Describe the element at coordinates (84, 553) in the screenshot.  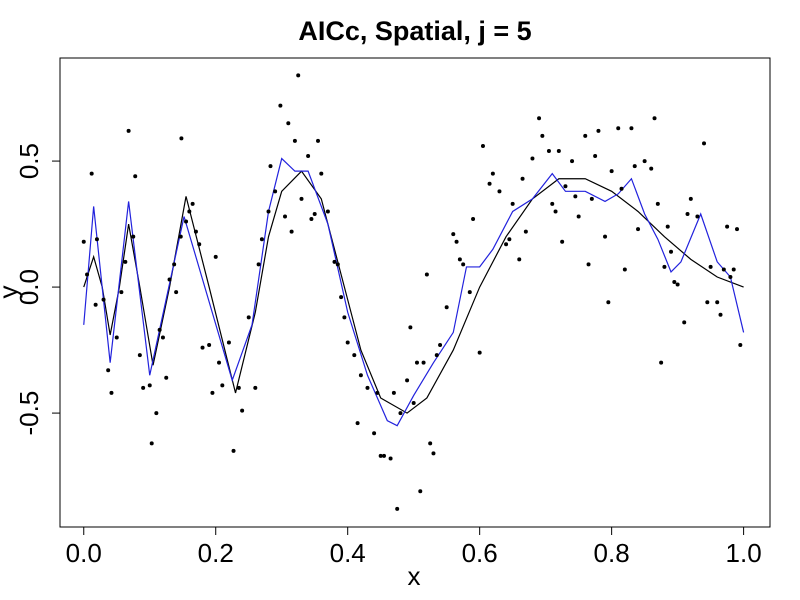
I see `x-tick-label: 0.0` at that location.